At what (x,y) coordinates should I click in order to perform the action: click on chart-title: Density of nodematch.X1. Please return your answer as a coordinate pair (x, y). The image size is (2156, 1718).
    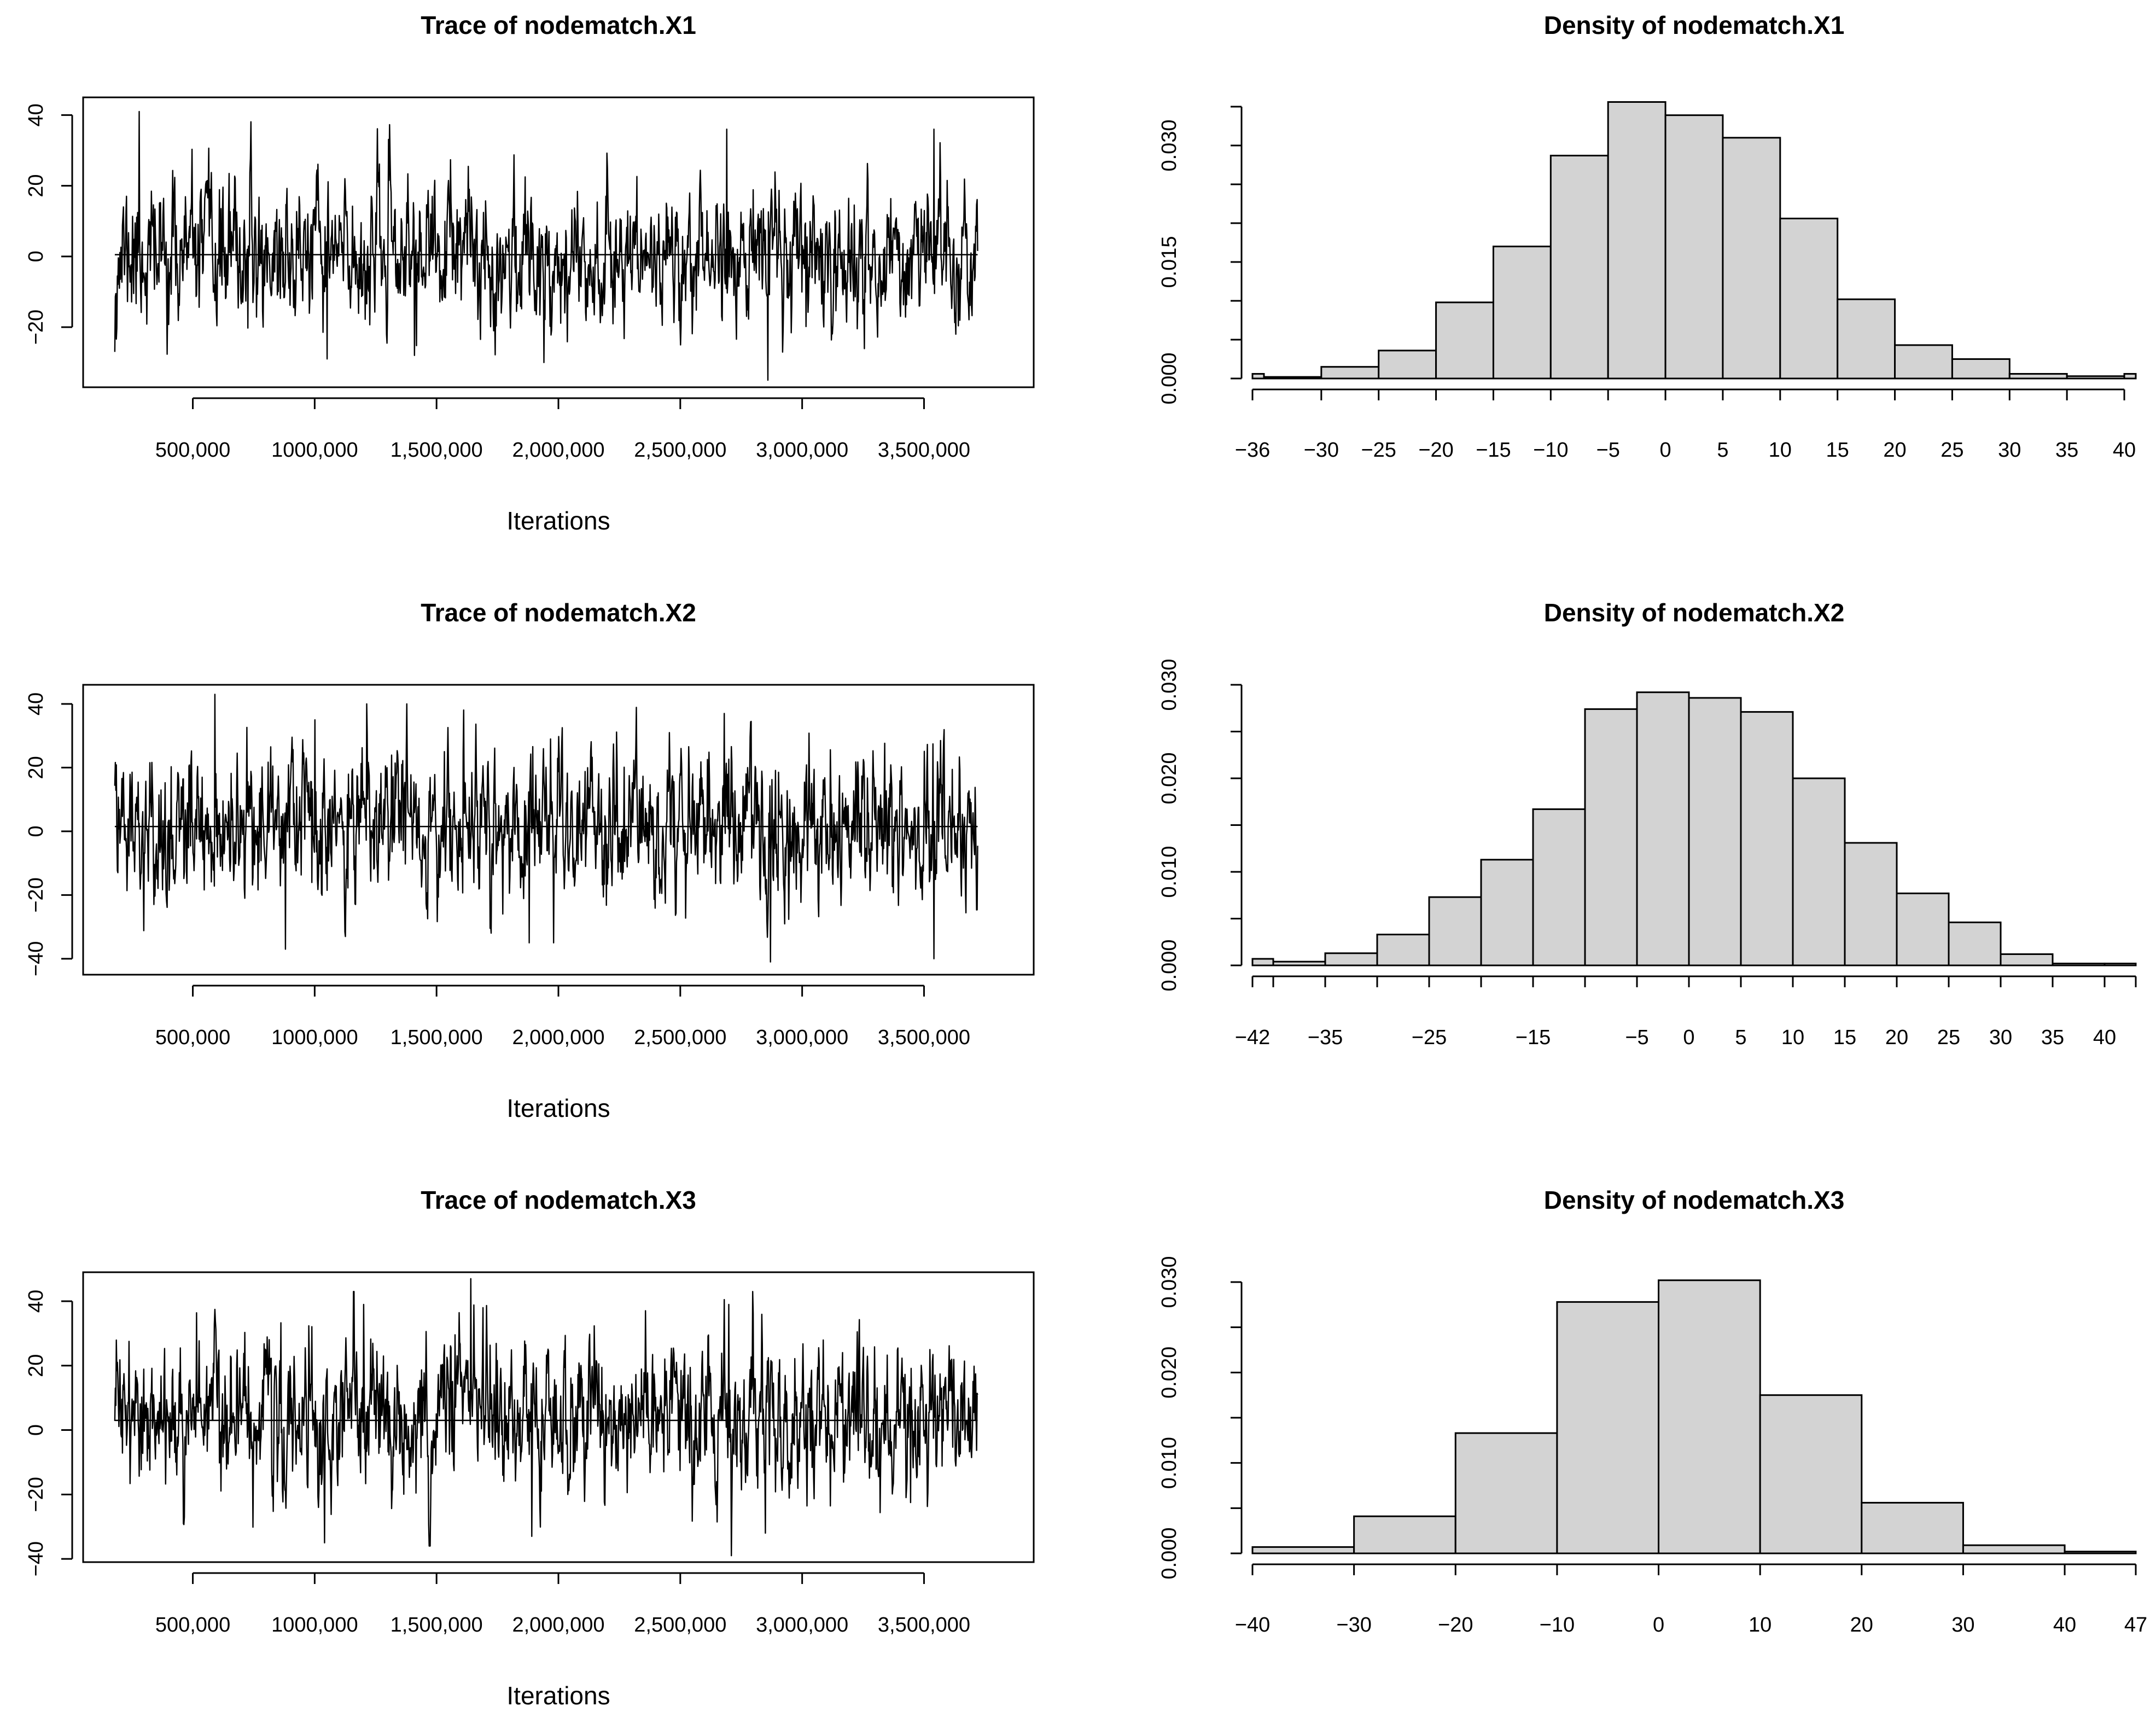
    Looking at the image, I should click on (1694, 25).